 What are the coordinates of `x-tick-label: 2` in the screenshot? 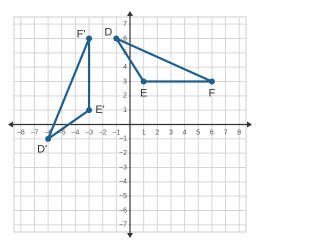 It's located at (157, 132).